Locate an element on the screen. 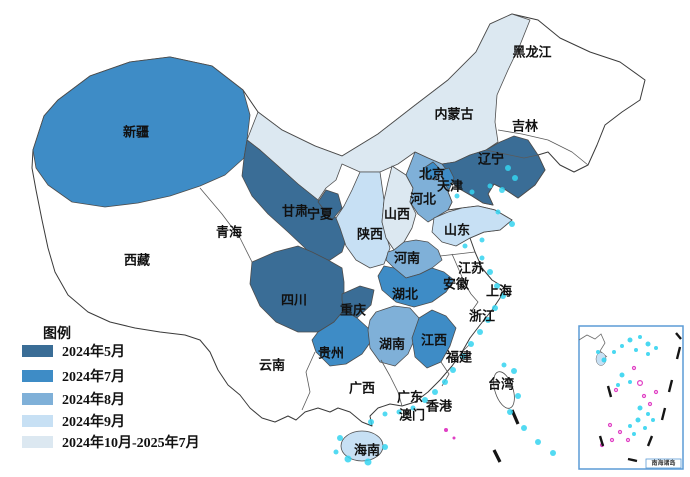 The width and height of the screenshot is (690, 477). province-hubei is located at coordinates (416, 286).